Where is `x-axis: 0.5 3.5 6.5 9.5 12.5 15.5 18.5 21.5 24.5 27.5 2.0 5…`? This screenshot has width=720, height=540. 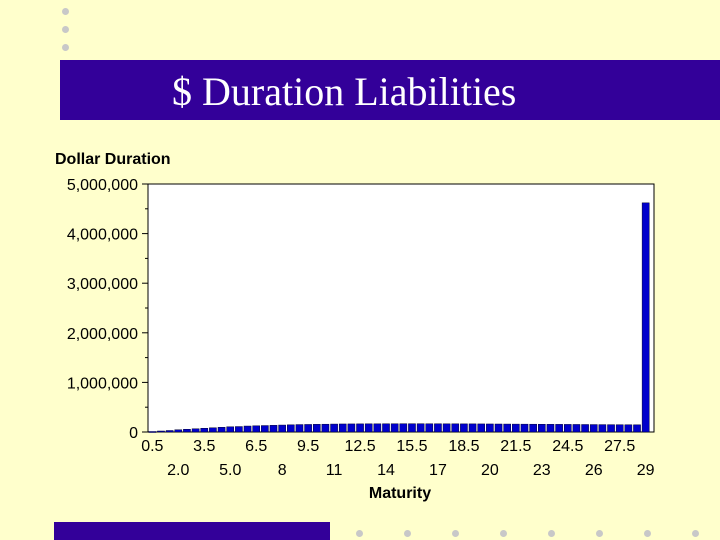 x-axis: 0.5 3.5 6.5 9.5 12.5 15.5 18.5 21.5 24.5 27.5 2.0 5… is located at coordinates (397, 458).